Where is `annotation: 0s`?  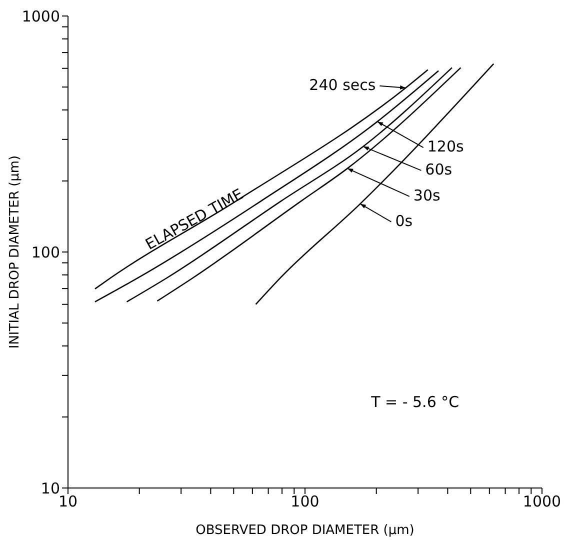 annotation: 0s is located at coordinates (404, 221).